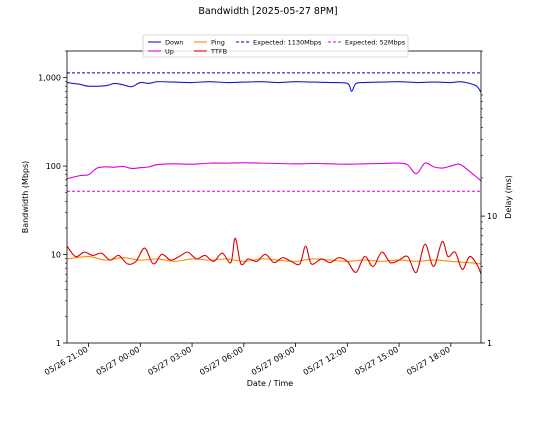 The image size is (536, 433). What do you see at coordinates (325, 361) in the screenshot?
I see `x-tick-label: 05/27 12:00` at bounding box center [325, 361].